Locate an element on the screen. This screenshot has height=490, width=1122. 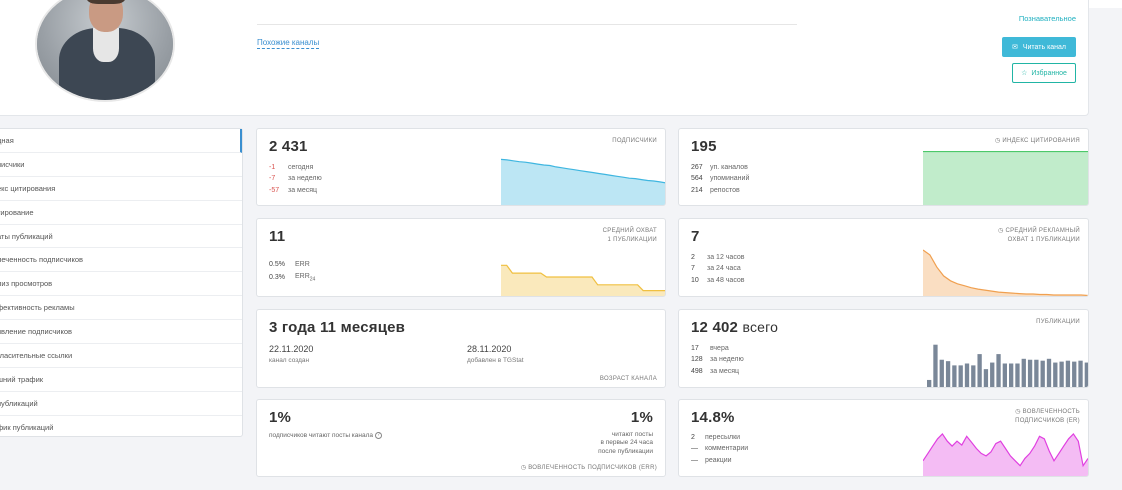
sidebar-item-subscribers: писчики is located at coordinates (121, 165).